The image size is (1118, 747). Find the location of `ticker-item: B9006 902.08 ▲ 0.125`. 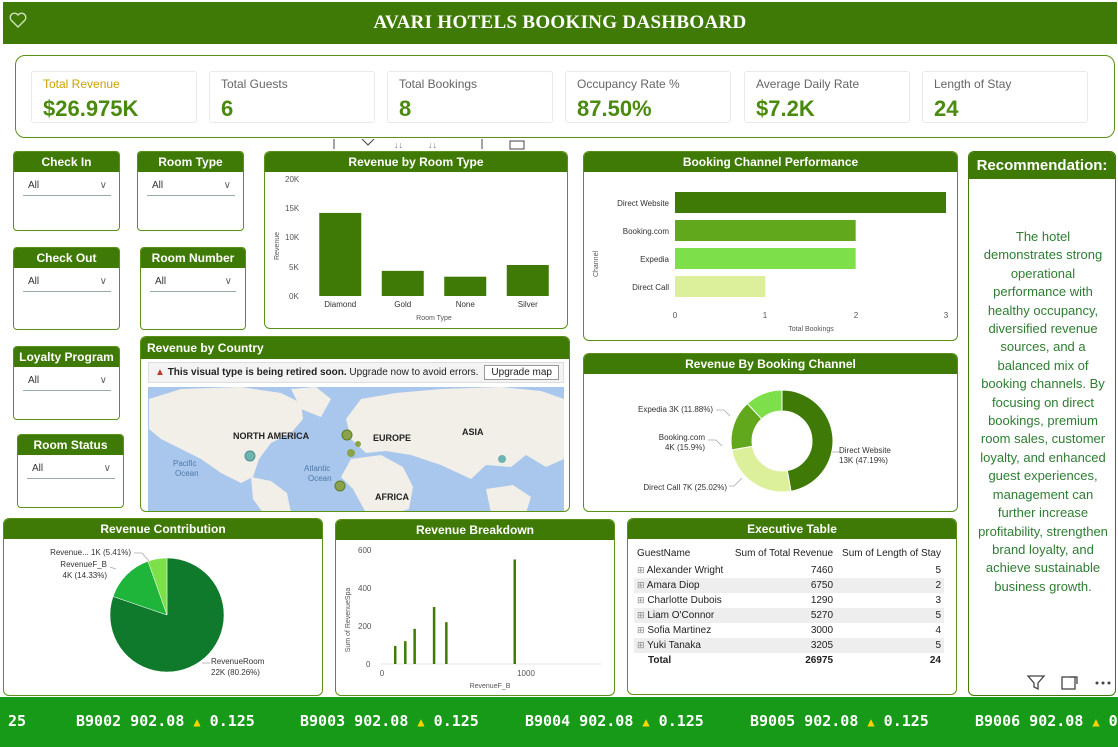

ticker-item: B9006 902.08 ▲ 0.125 is located at coordinates (1046, 721).